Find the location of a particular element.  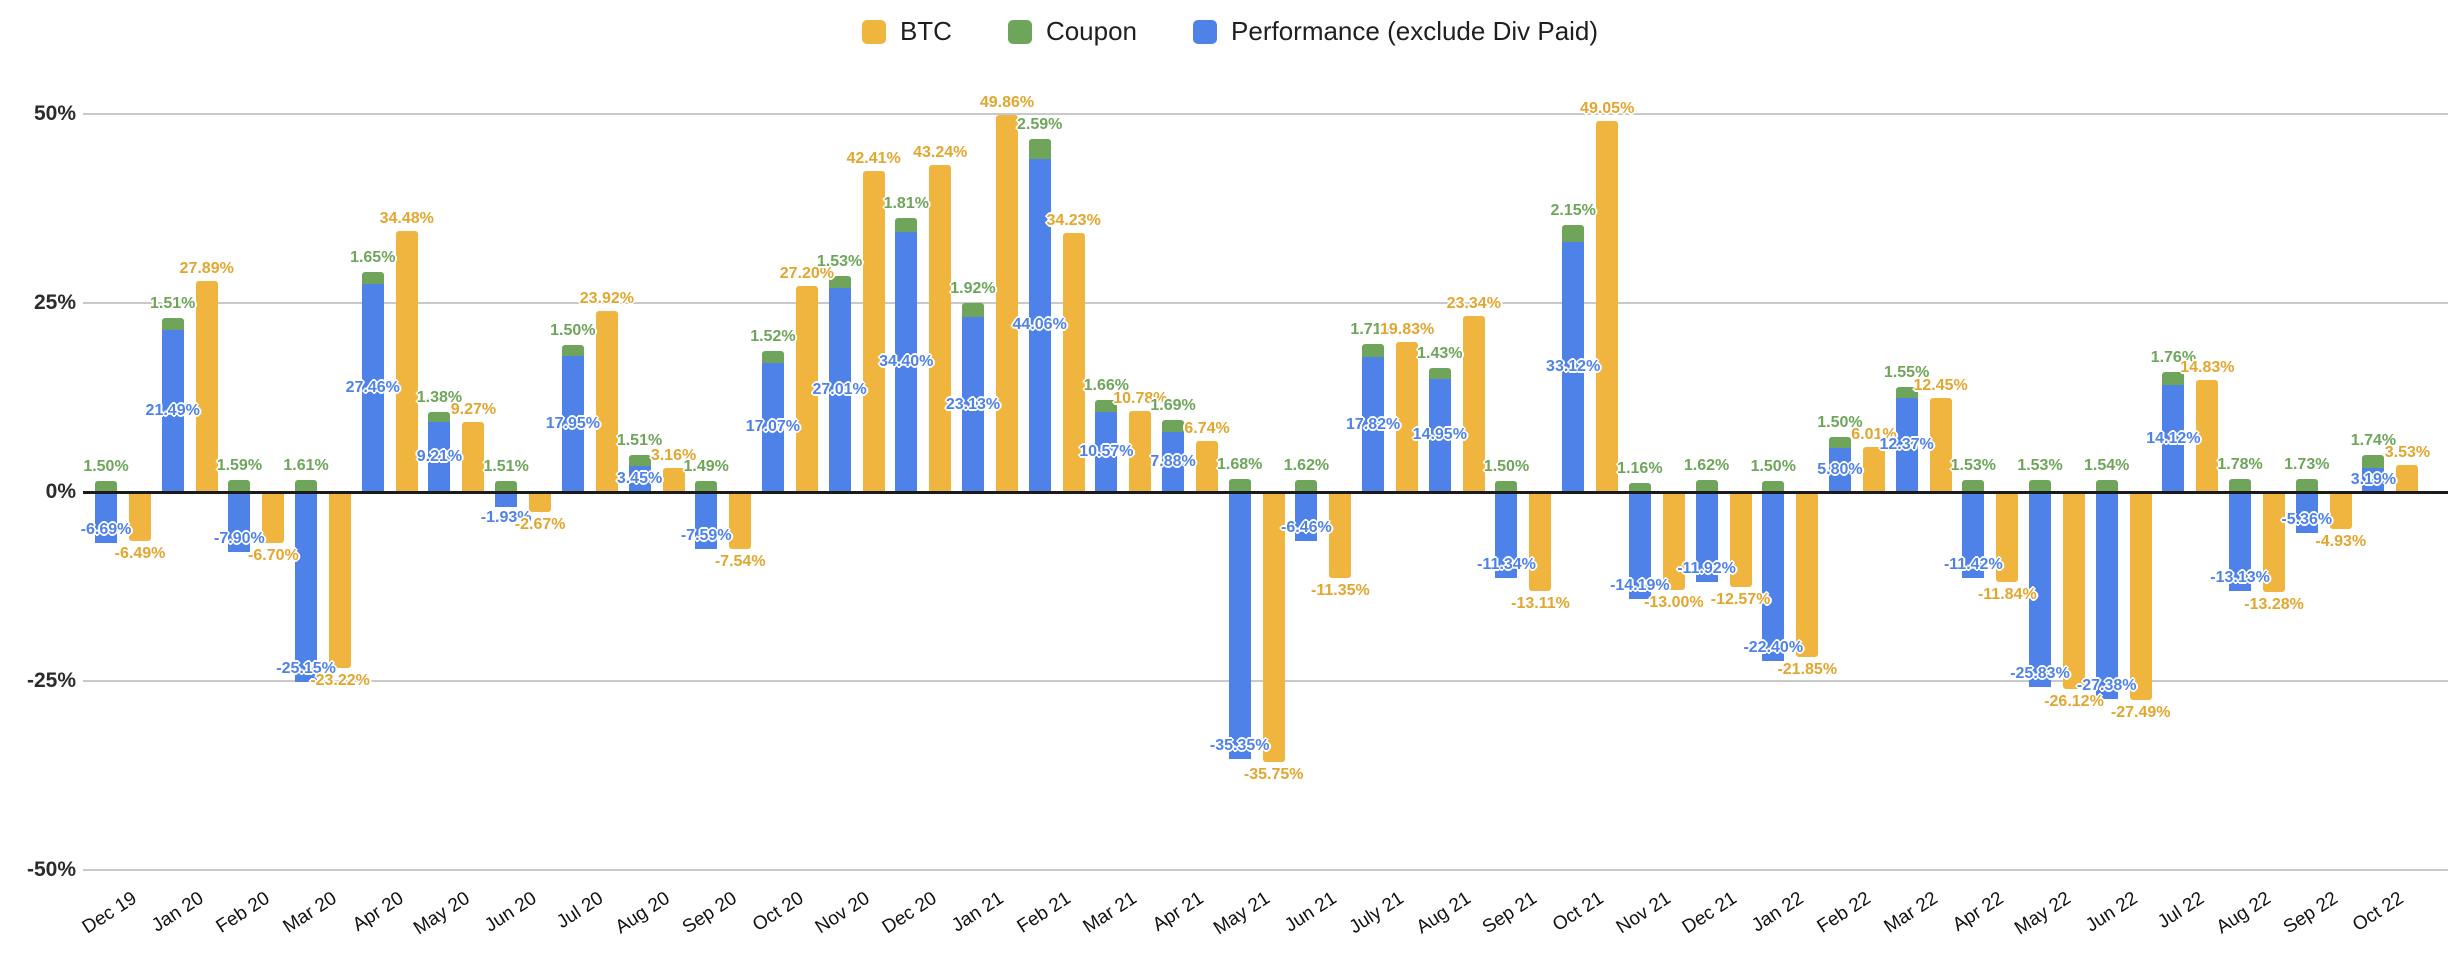

legend-item-btc: BTC is located at coordinates (906, 31).